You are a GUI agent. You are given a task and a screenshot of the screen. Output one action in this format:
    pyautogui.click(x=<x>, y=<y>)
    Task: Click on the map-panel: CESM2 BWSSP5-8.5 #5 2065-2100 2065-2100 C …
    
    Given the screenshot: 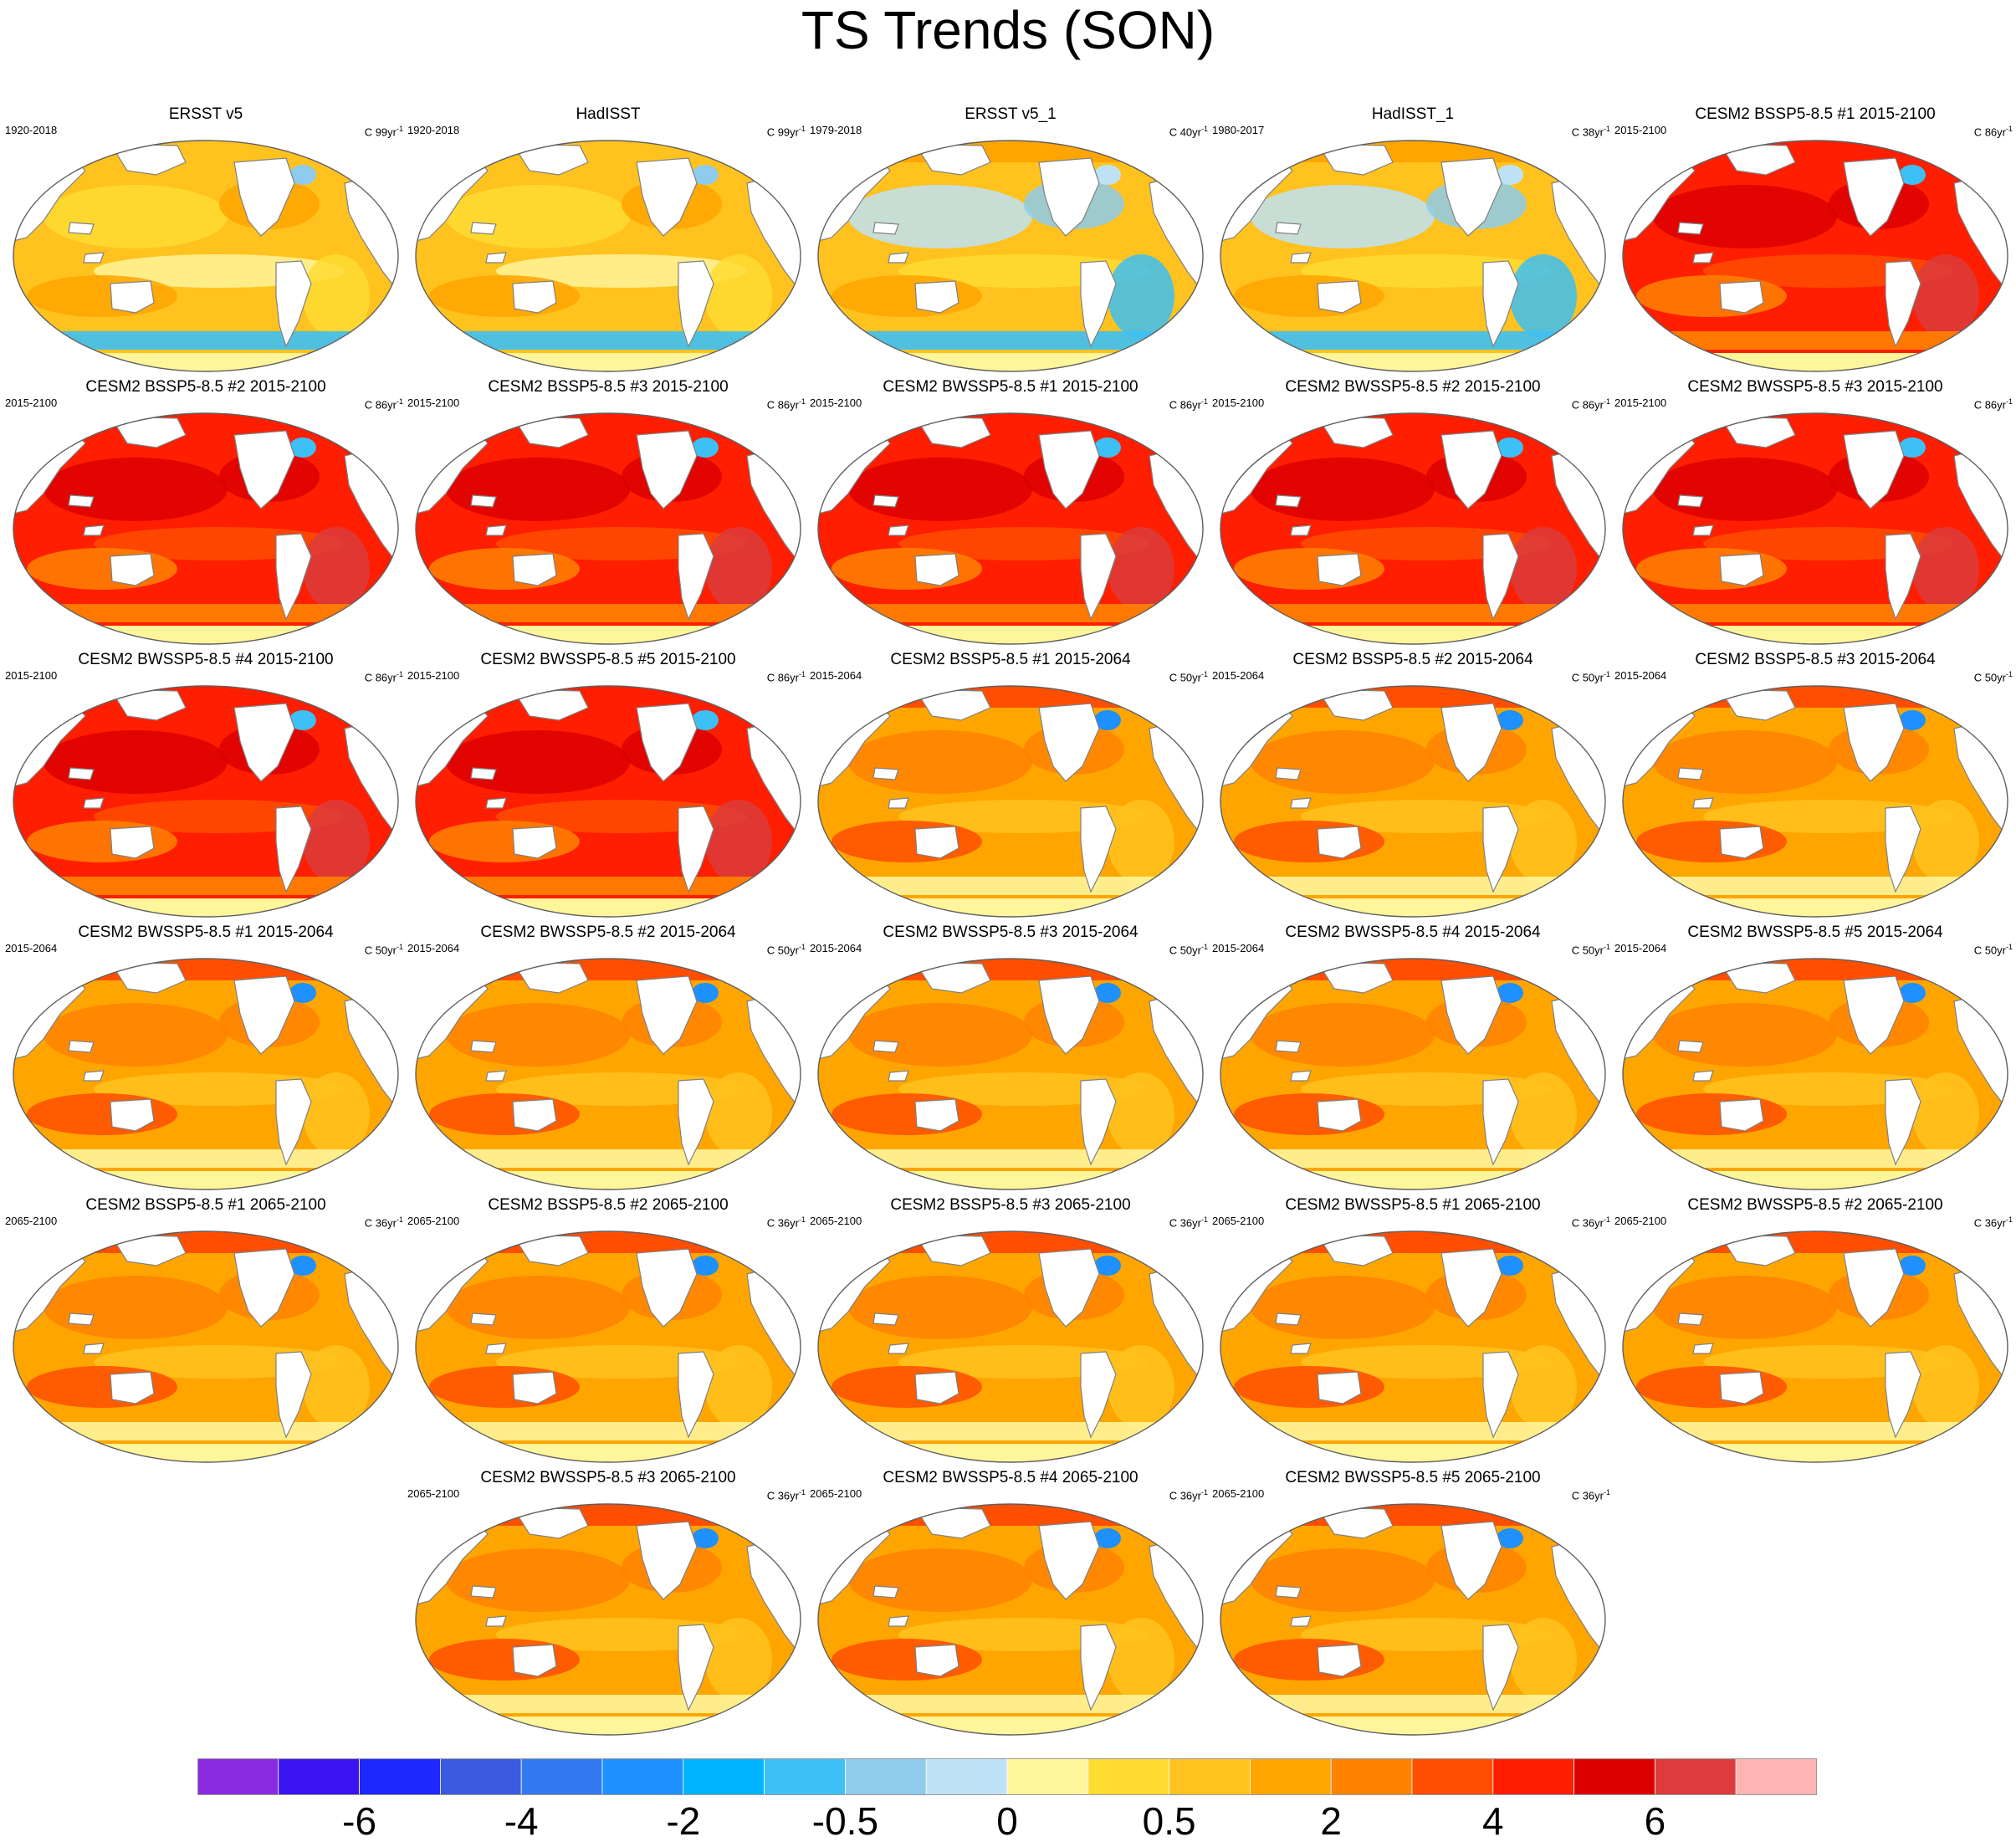 What is the action you would take?
    pyautogui.click(x=1413, y=1605)
    